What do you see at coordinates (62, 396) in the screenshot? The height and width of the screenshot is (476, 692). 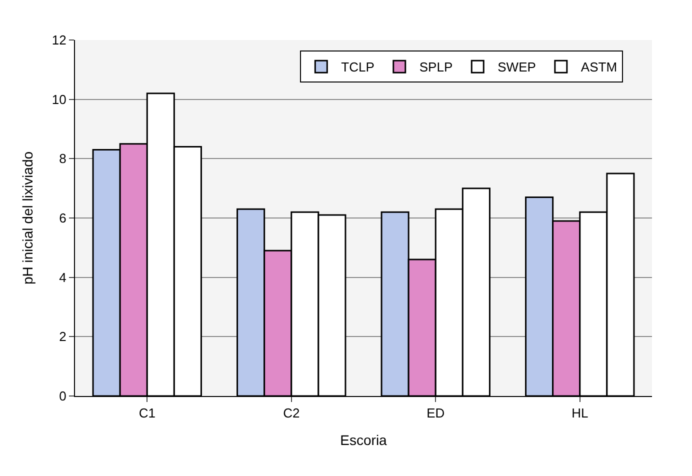 I see `y-tick-label: 0` at bounding box center [62, 396].